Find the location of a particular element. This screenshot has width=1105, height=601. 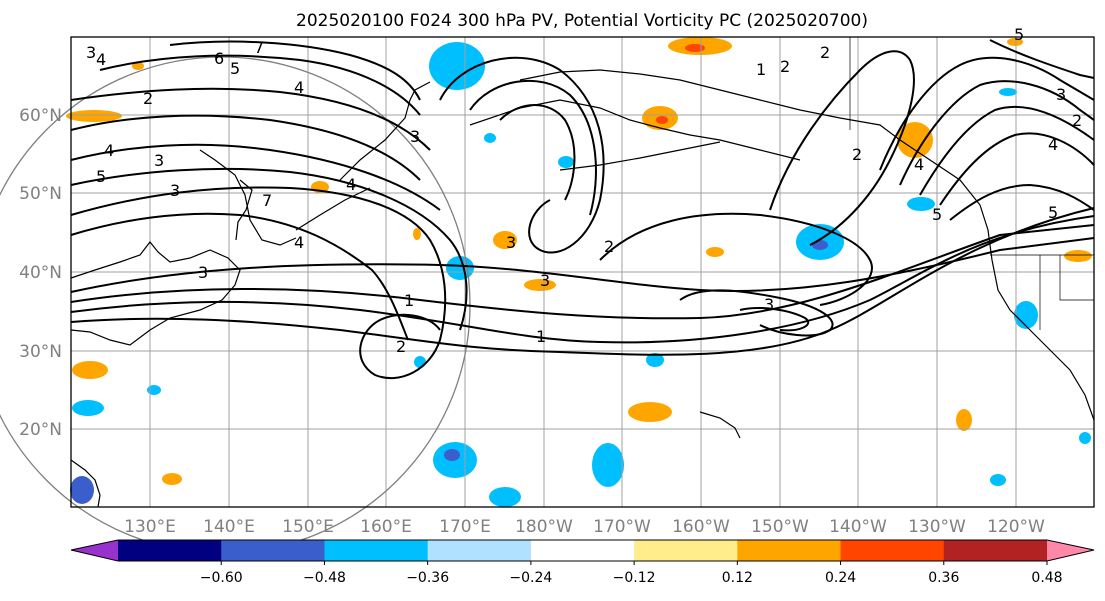

lat-label-20n: 20°N is located at coordinates (40, 430).